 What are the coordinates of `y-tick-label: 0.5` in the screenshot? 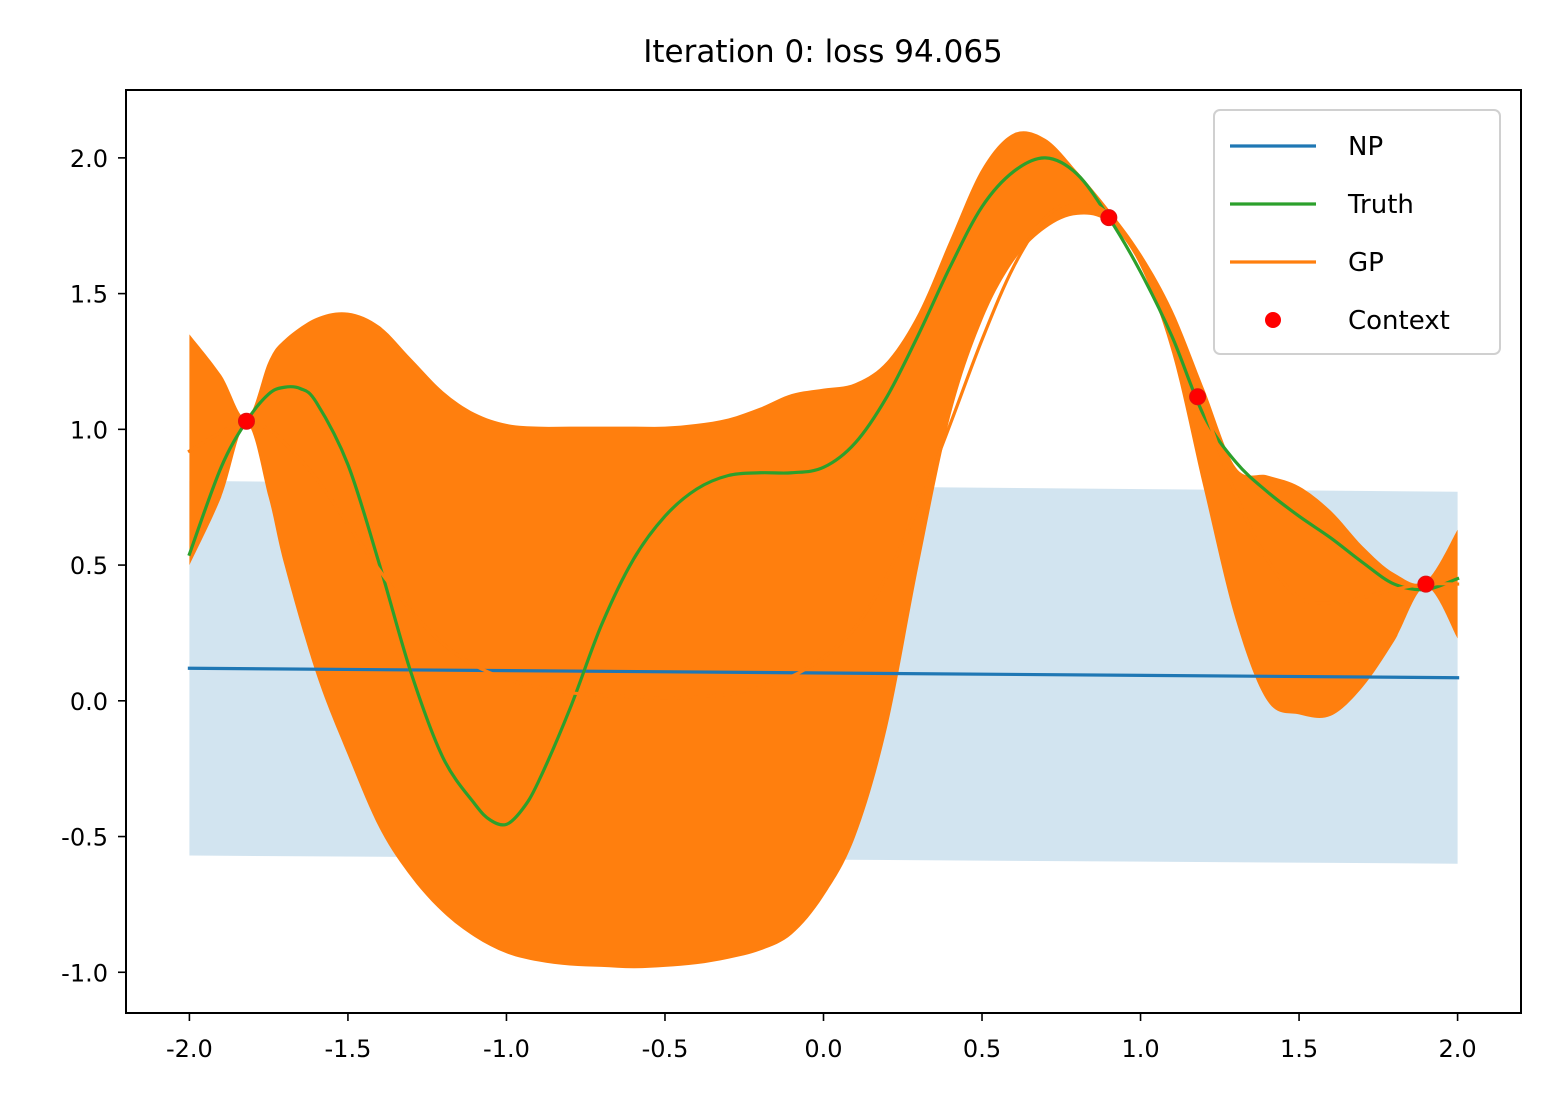 It's located at (89, 566).